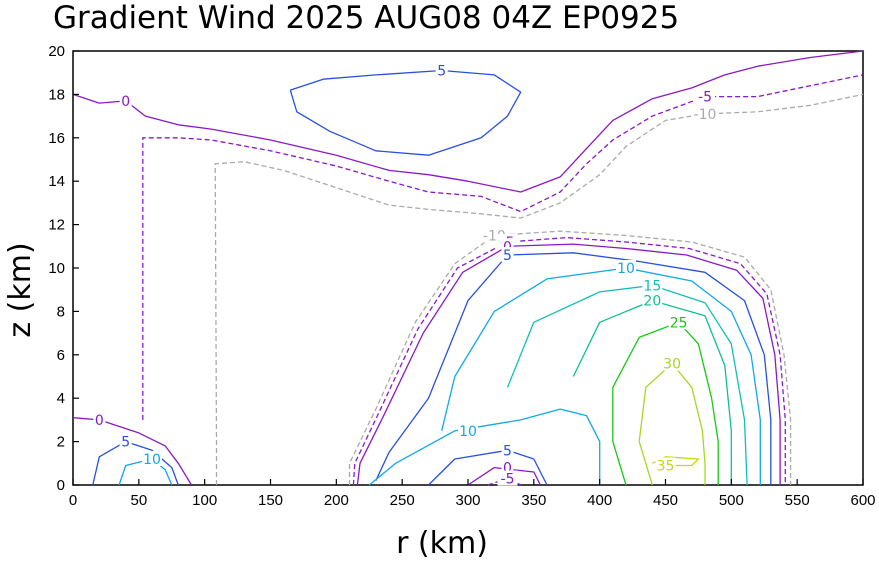 This screenshot has width=879, height=561. Describe the element at coordinates (797, 500) in the screenshot. I see `x-tick-label: 550` at that location.